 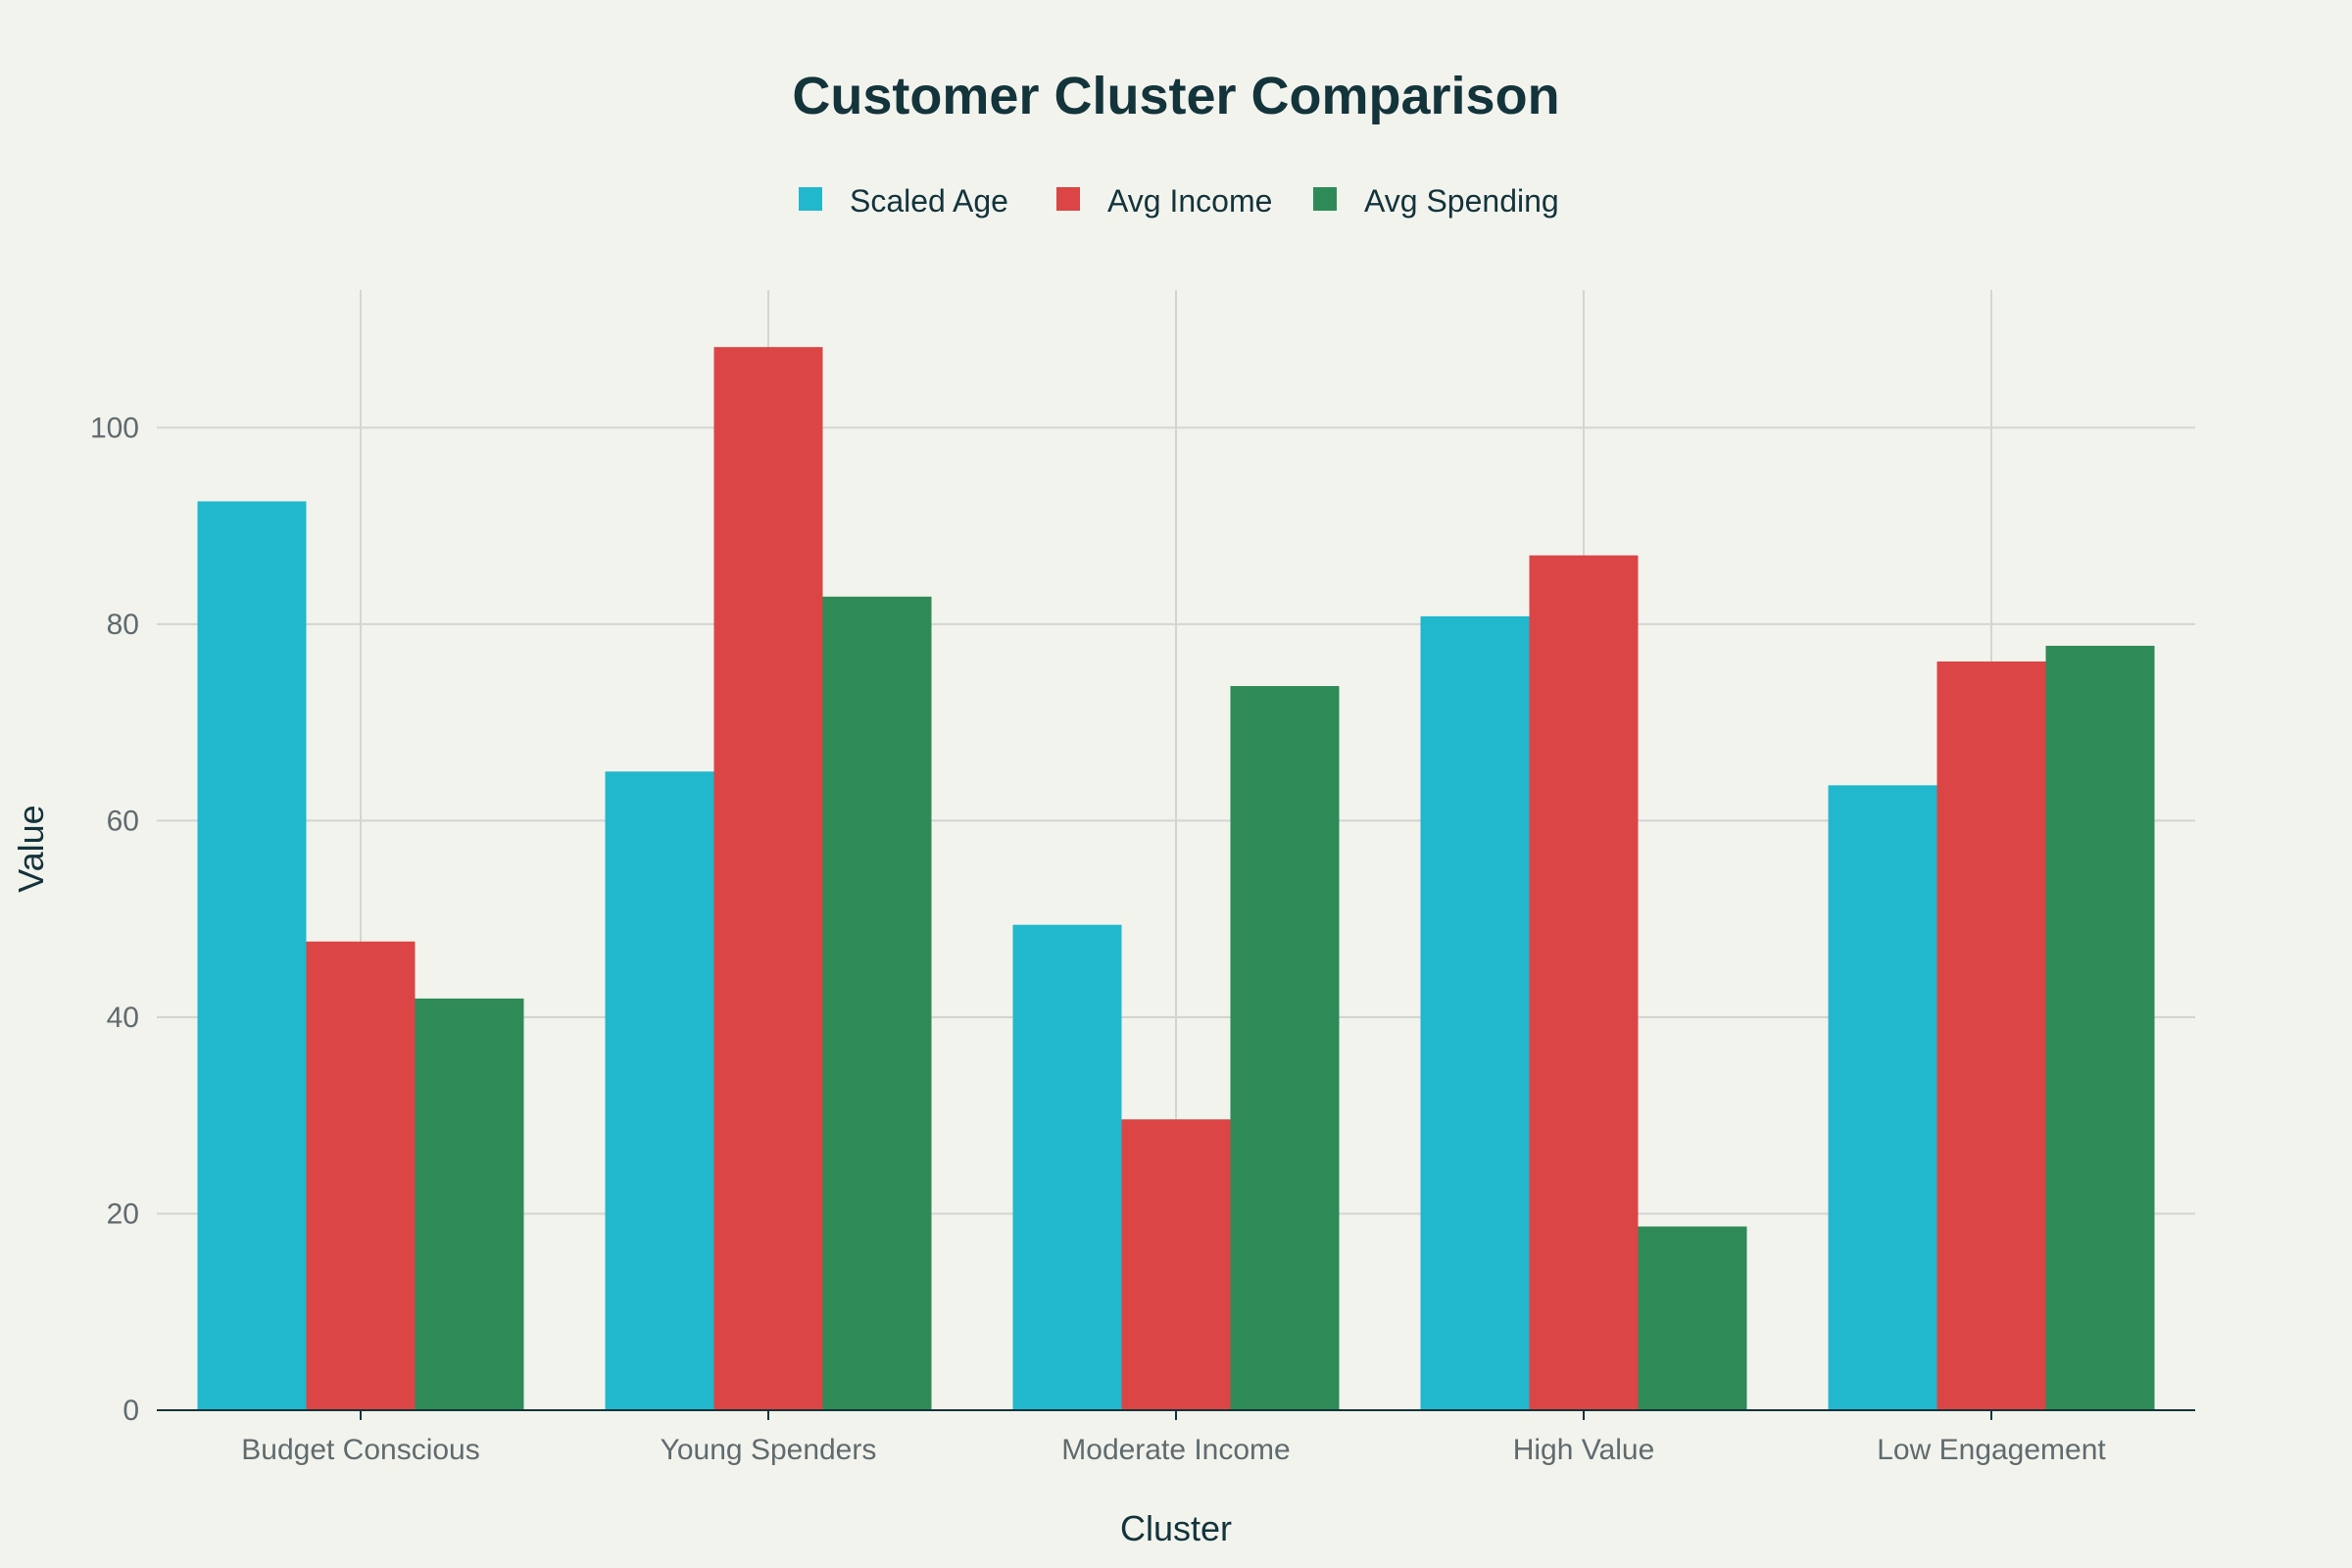 What do you see at coordinates (130, 1411) in the screenshot?
I see `y-tick-label: 0` at bounding box center [130, 1411].